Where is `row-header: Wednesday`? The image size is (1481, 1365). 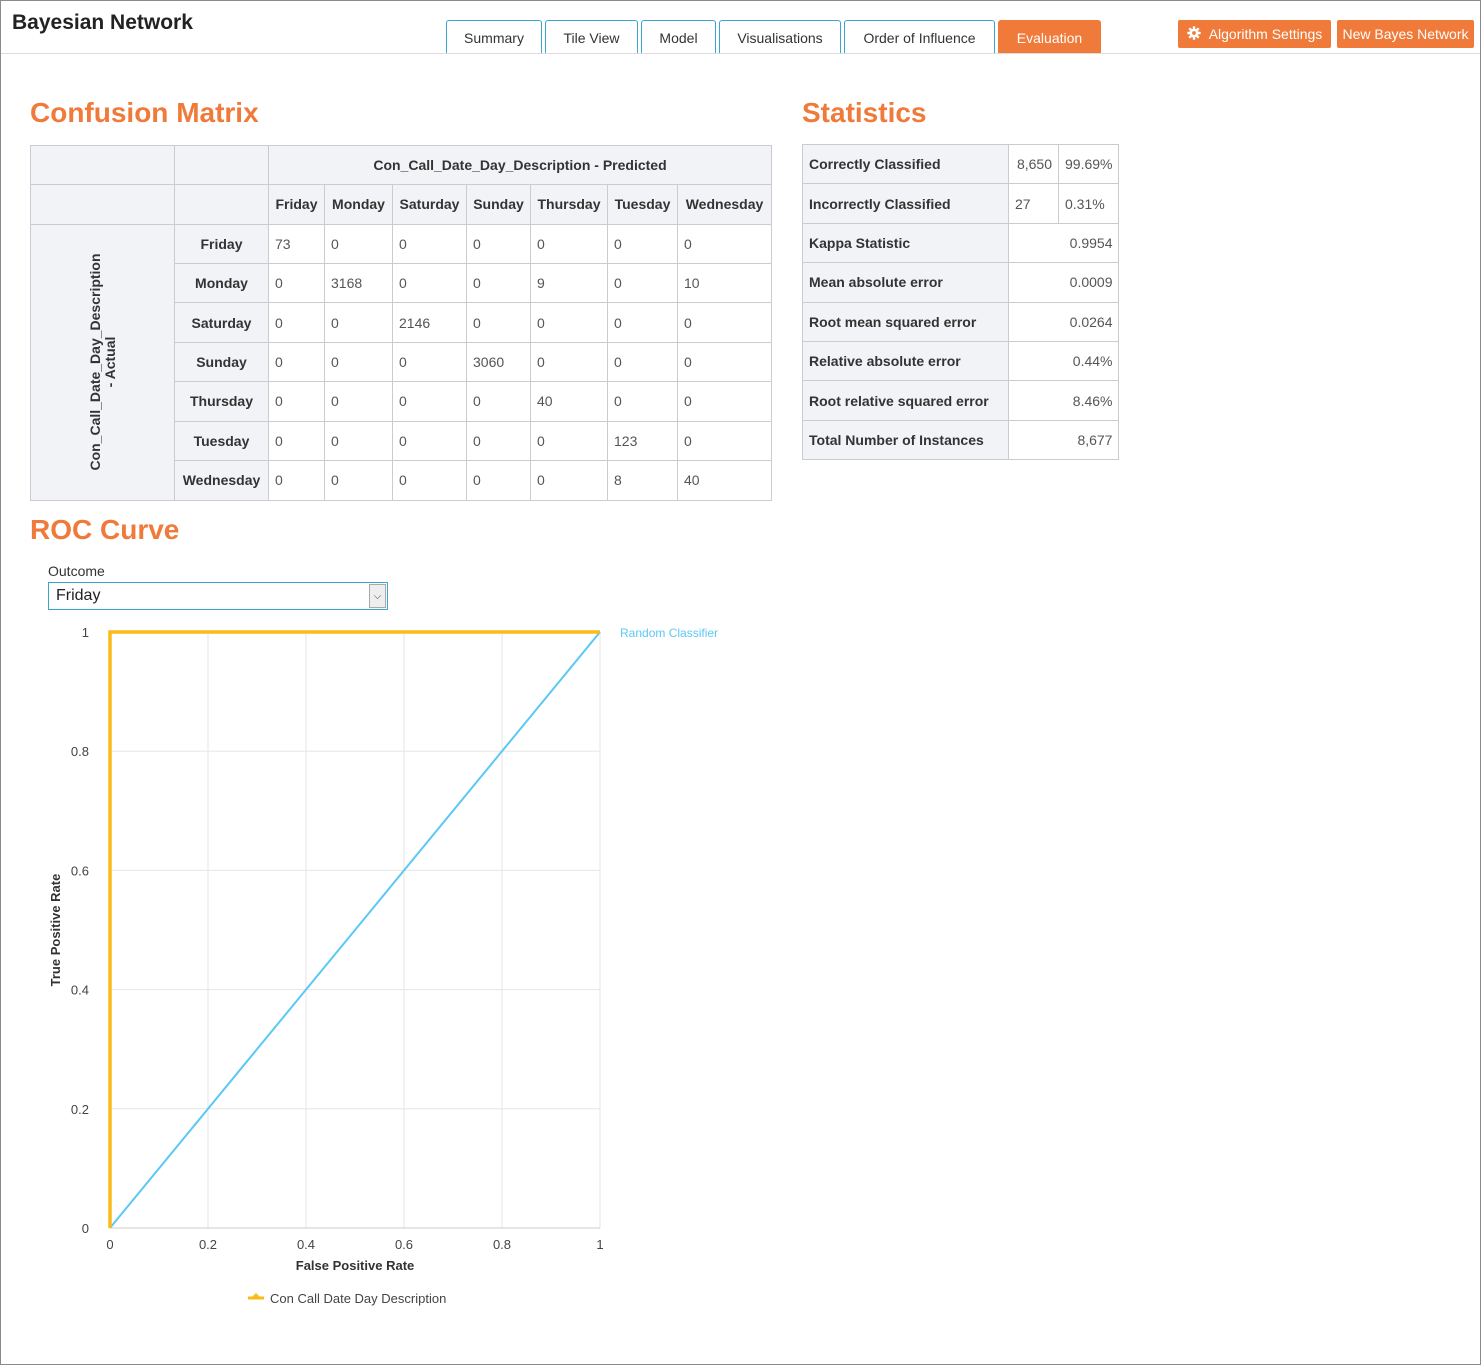
row-header: Wednesday is located at coordinates (221, 480).